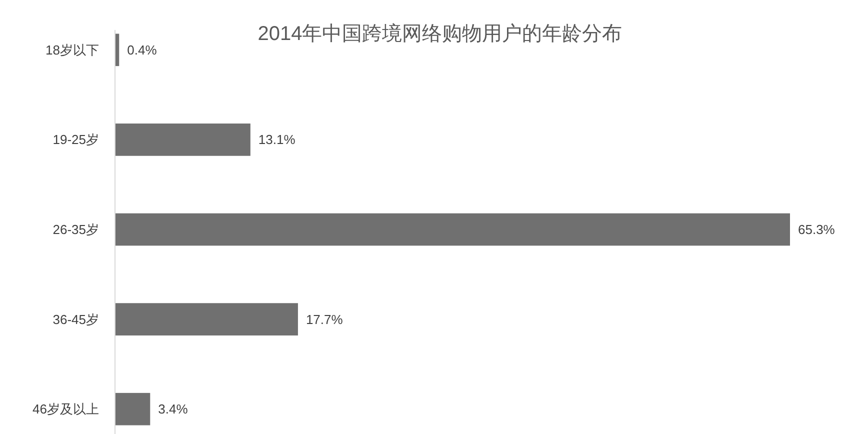  I want to click on data-label: 17.7%, so click(324, 319).